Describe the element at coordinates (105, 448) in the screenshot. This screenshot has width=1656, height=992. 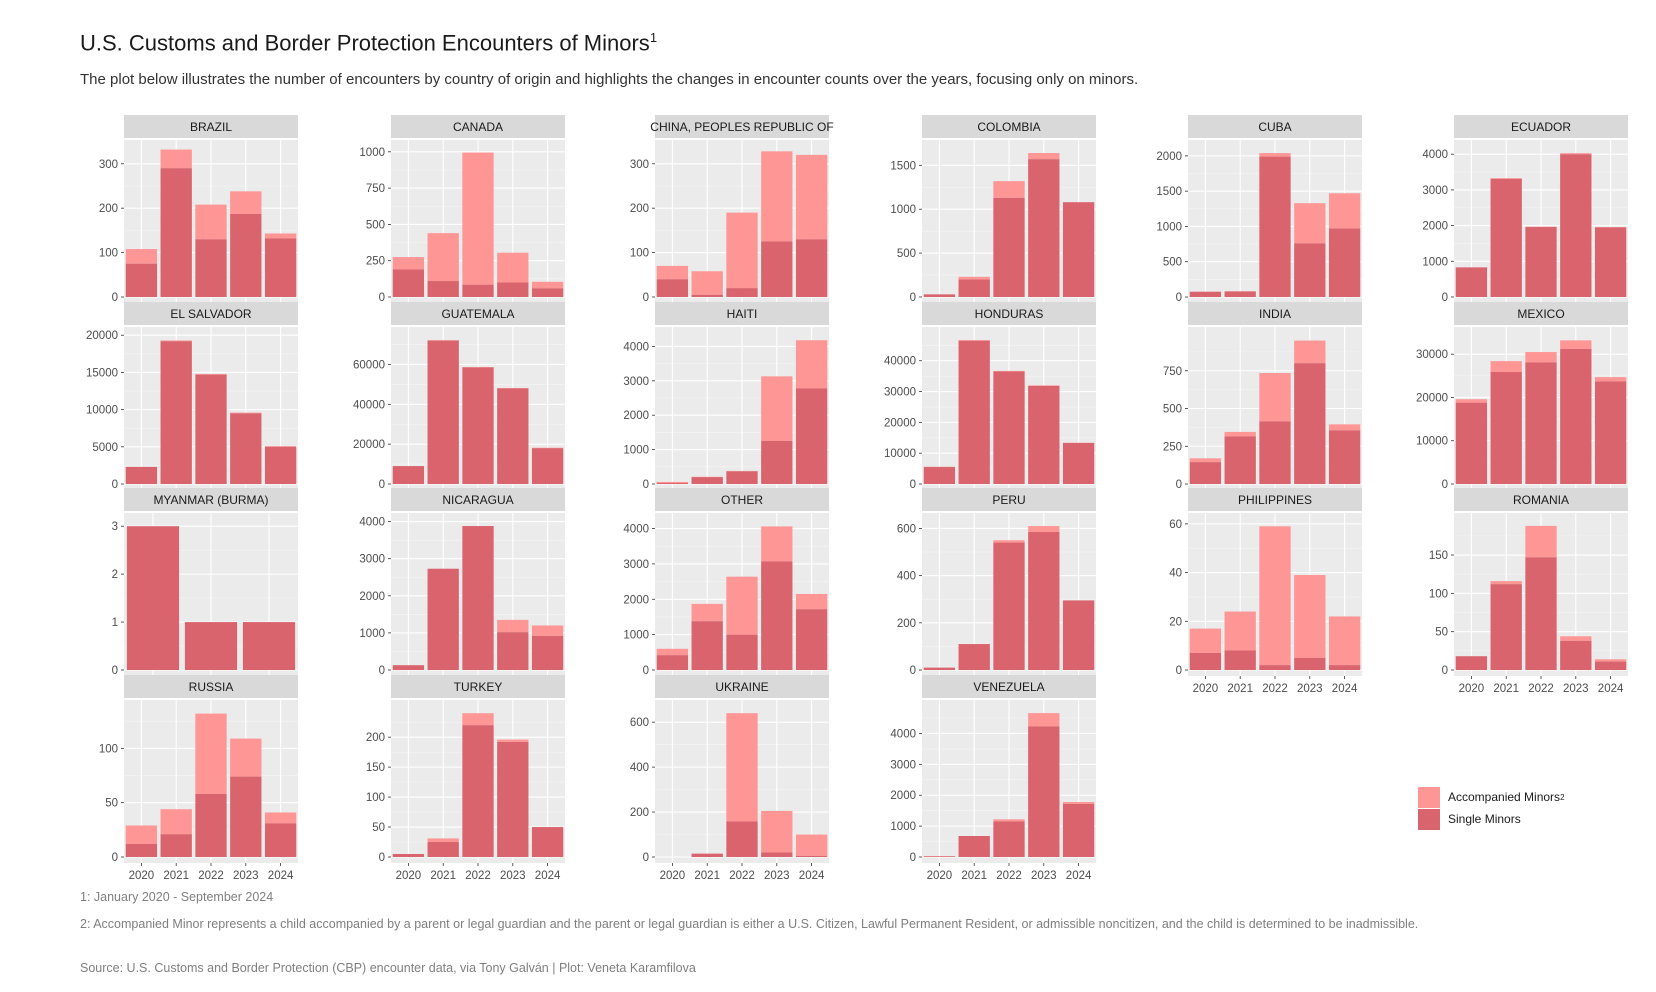
I see `y-tick-label: 5000` at that location.